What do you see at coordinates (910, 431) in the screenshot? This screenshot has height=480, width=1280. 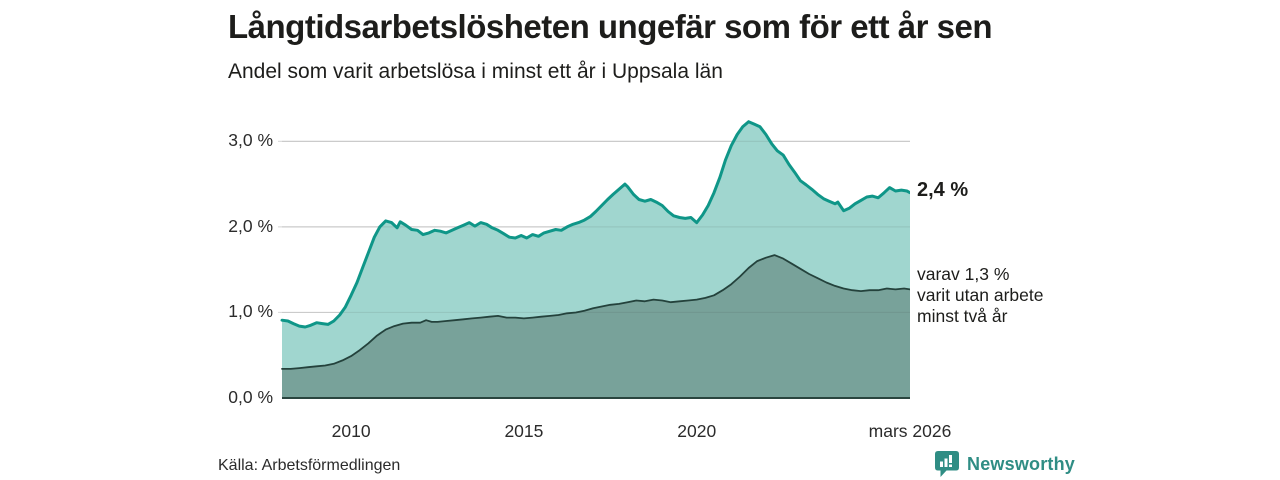 I see `x-axis-label-mars-2026: mars 2026` at bounding box center [910, 431].